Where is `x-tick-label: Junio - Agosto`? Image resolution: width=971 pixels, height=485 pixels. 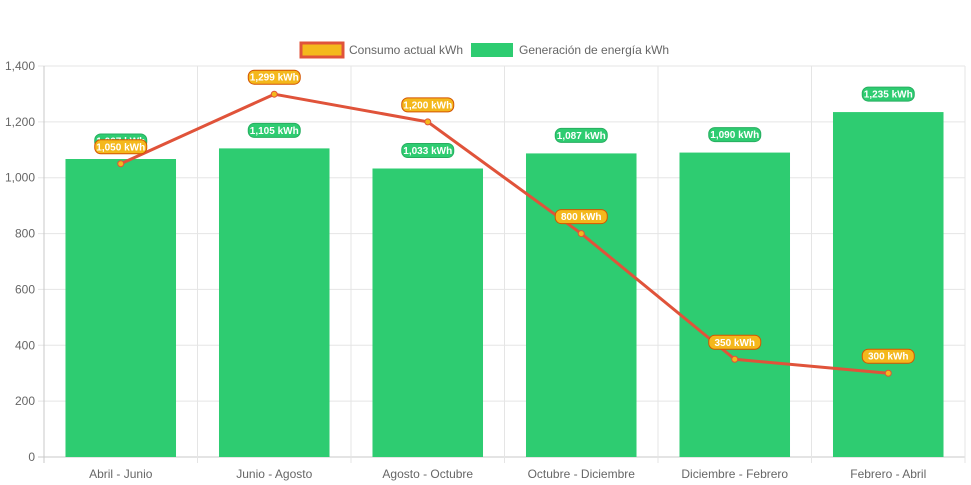 x-tick-label: Junio - Agosto is located at coordinates (274, 474).